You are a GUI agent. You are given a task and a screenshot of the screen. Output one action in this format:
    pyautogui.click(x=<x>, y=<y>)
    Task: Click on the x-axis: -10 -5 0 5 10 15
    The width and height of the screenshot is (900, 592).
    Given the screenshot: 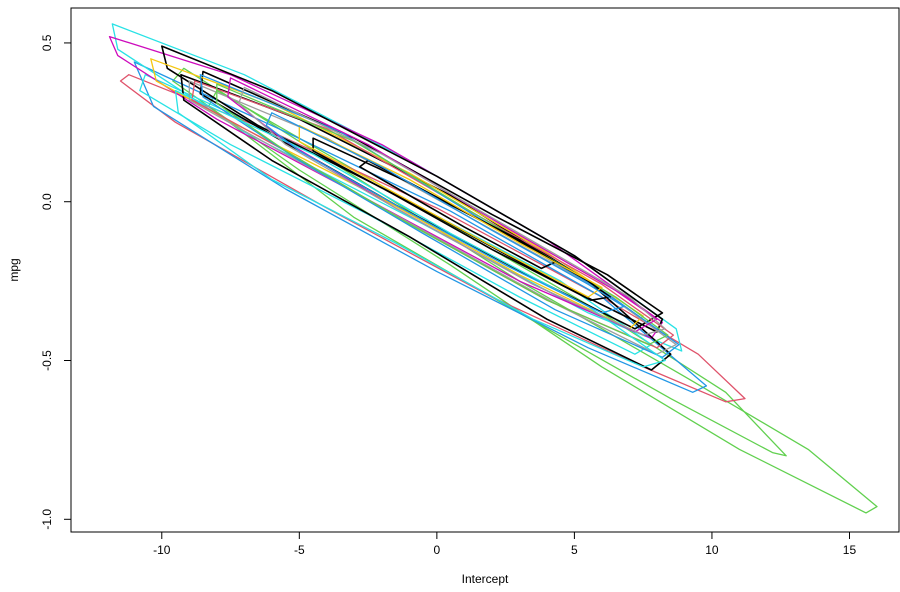 What is the action you would take?
    pyautogui.click(x=505, y=544)
    